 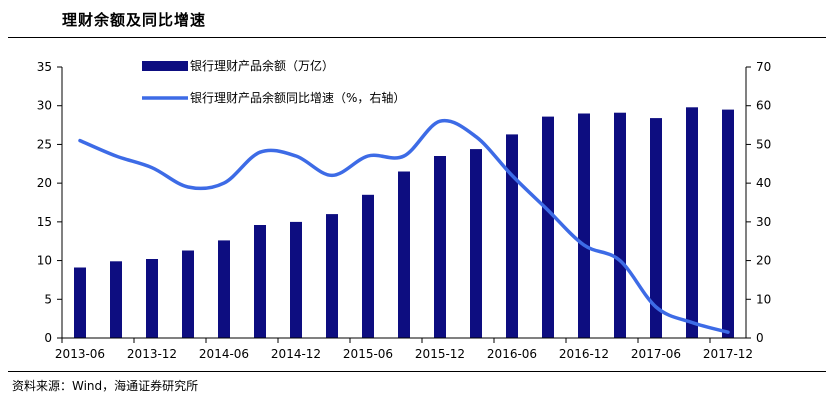 What do you see at coordinates (105, 386) in the screenshot?
I see `source-note: 资料来源：Wind，海通证券研究所` at bounding box center [105, 386].